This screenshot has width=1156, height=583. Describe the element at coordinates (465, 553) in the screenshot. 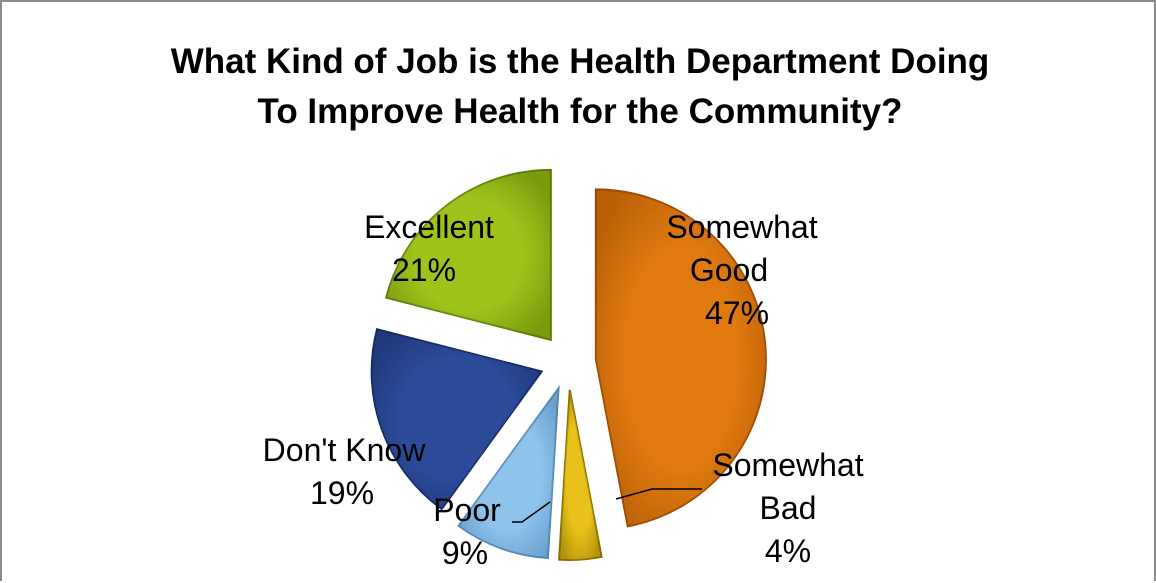

I see `label-poor-pct: 9%` at that location.